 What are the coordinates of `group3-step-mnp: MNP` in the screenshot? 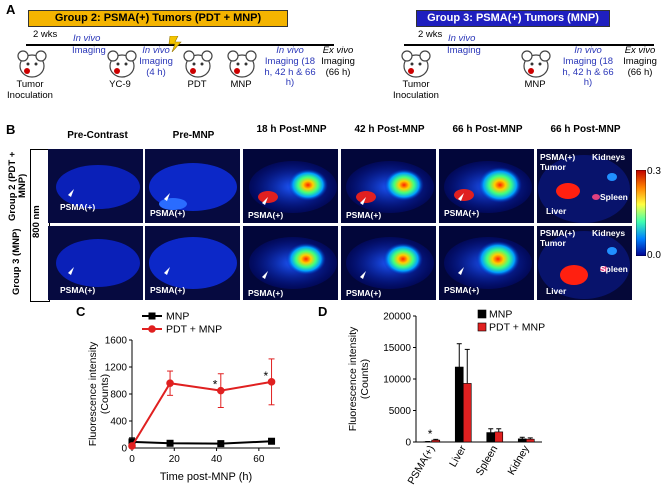 It's located at (535, 84).